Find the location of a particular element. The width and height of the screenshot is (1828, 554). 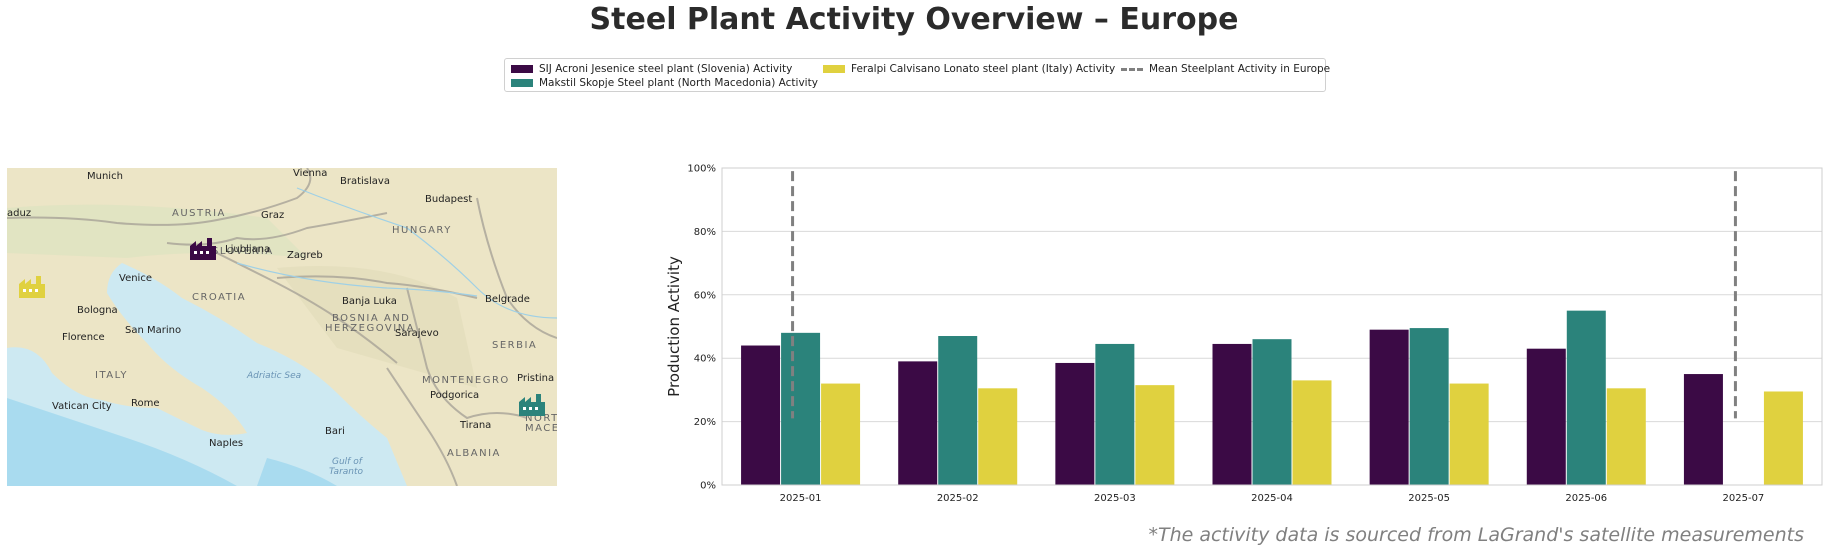

x-tick-label: 2025-04 is located at coordinates (1272, 498).